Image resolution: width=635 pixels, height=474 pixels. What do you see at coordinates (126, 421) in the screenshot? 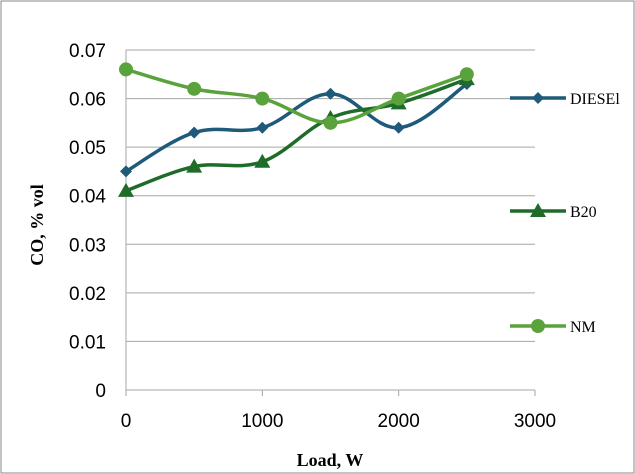
I see `x-tick-label: 0` at bounding box center [126, 421].